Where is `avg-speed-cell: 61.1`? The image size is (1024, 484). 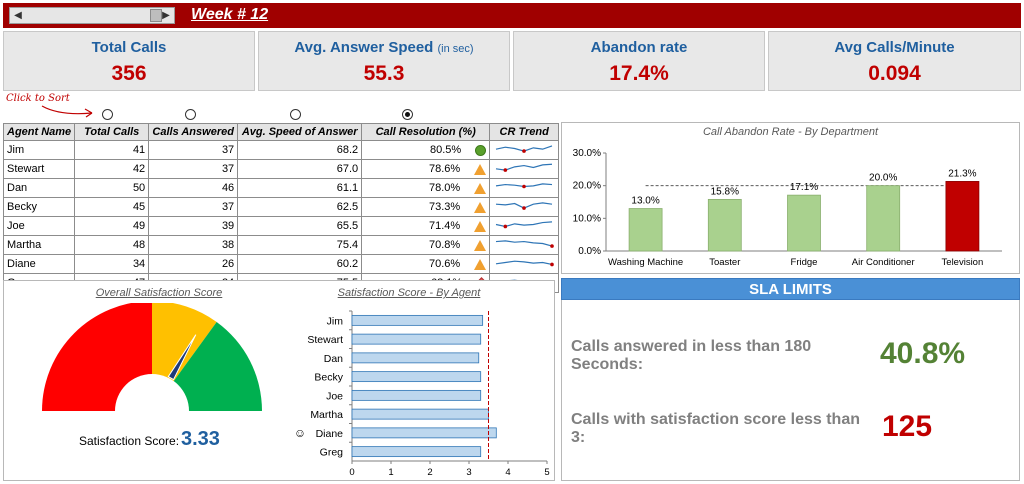 avg-speed-cell: 61.1 is located at coordinates (300, 188).